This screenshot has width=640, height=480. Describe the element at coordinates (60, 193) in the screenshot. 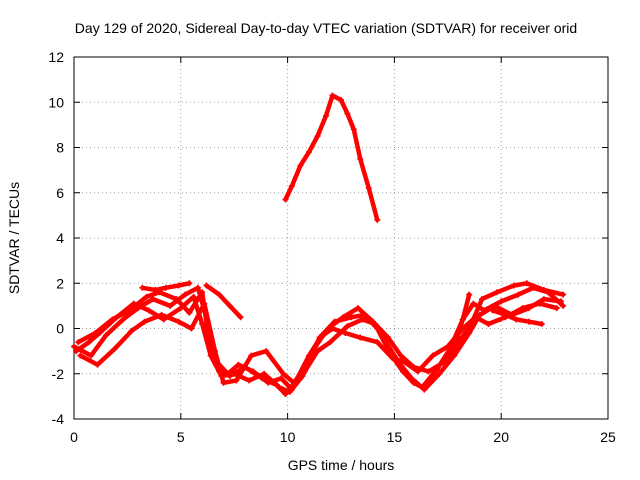

I see `y-tick-label: 6` at that location.